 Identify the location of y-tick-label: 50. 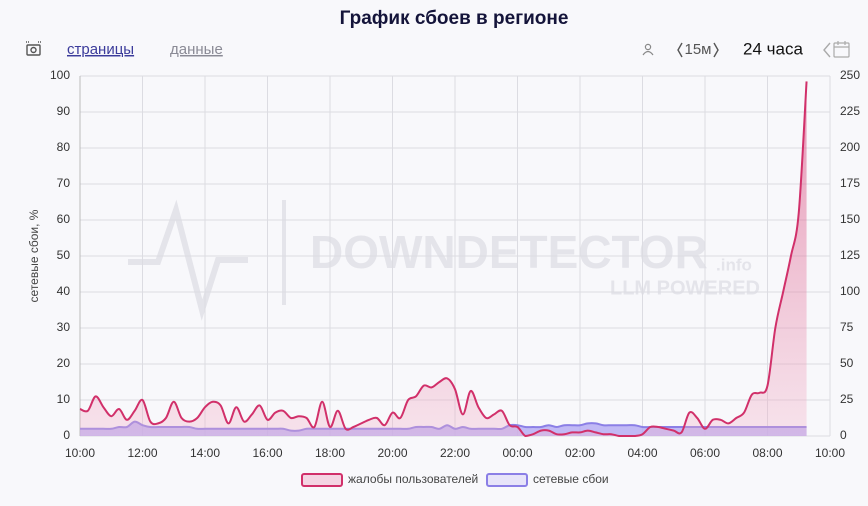
(64, 255).